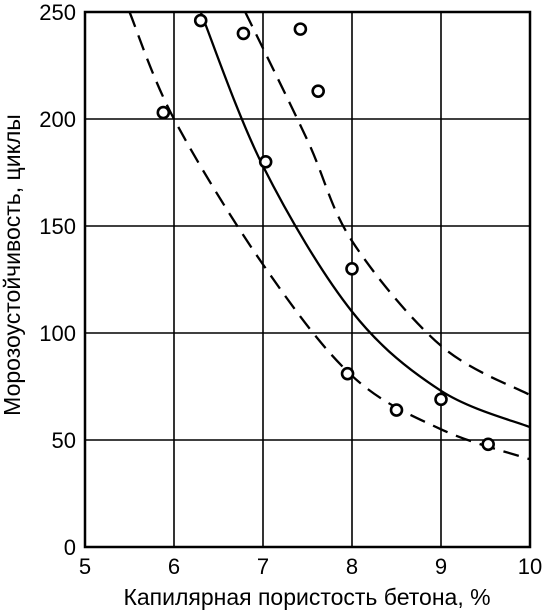  Describe the element at coordinates (174, 566) in the screenshot. I see `x-tick-label-1: 6` at that location.